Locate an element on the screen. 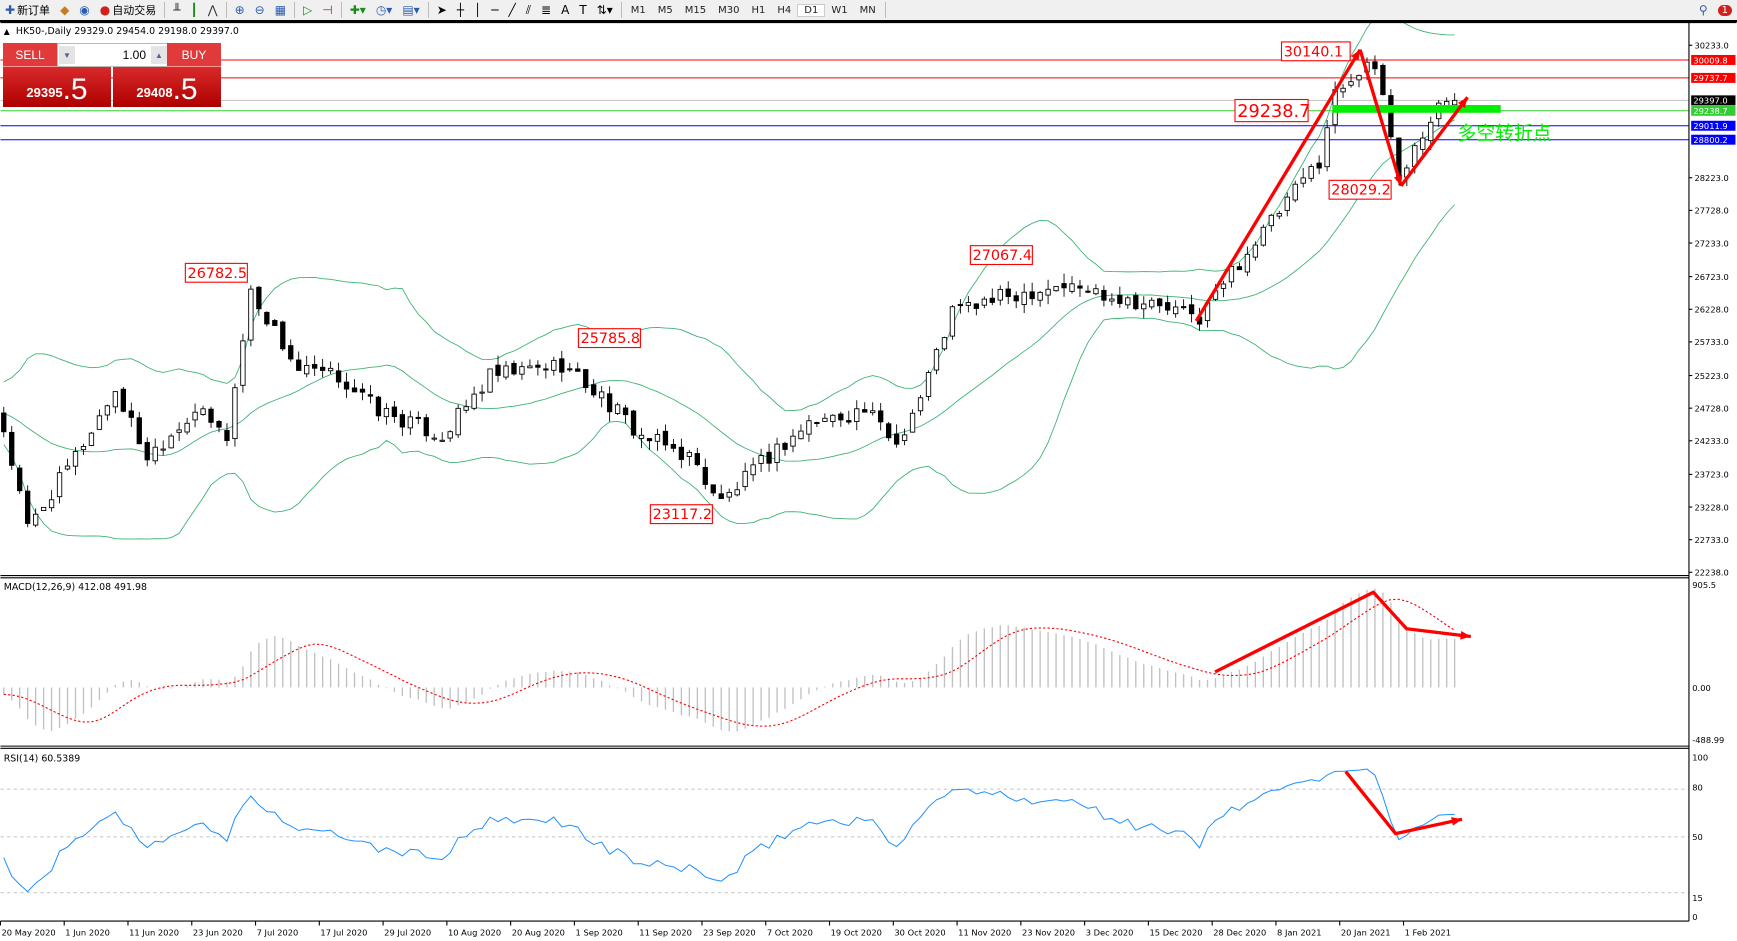 The height and width of the screenshot is (941, 1737). timeframe-mn: MN is located at coordinates (867, 10).